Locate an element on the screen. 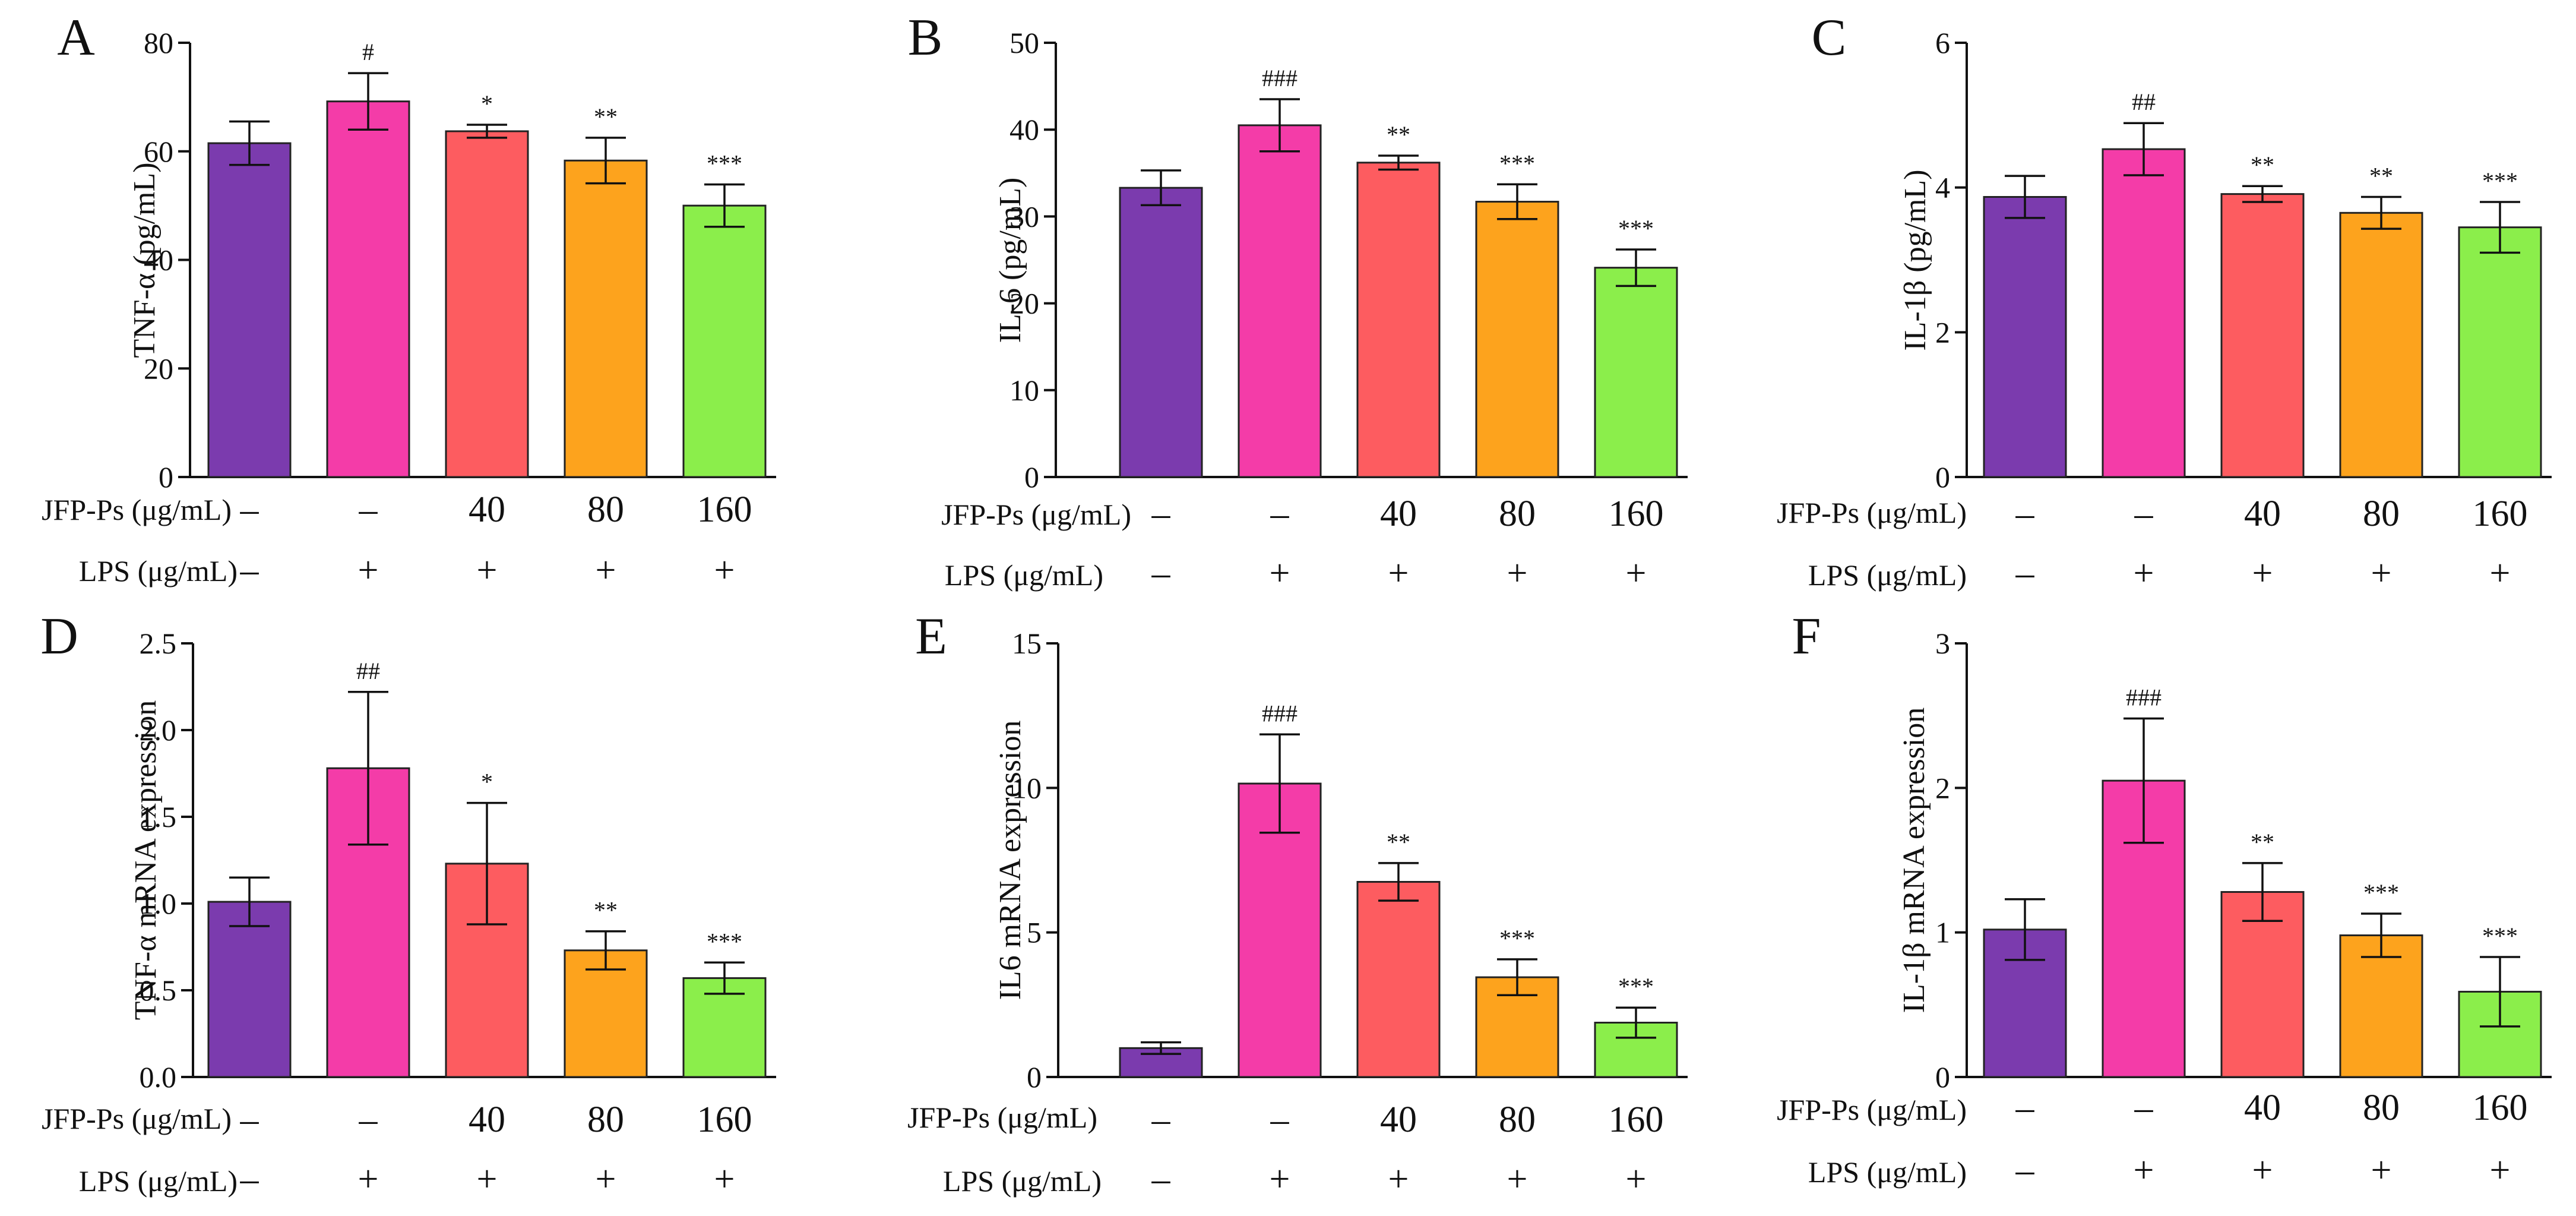  y-tick-label: 0.0 is located at coordinates (158, 1077).